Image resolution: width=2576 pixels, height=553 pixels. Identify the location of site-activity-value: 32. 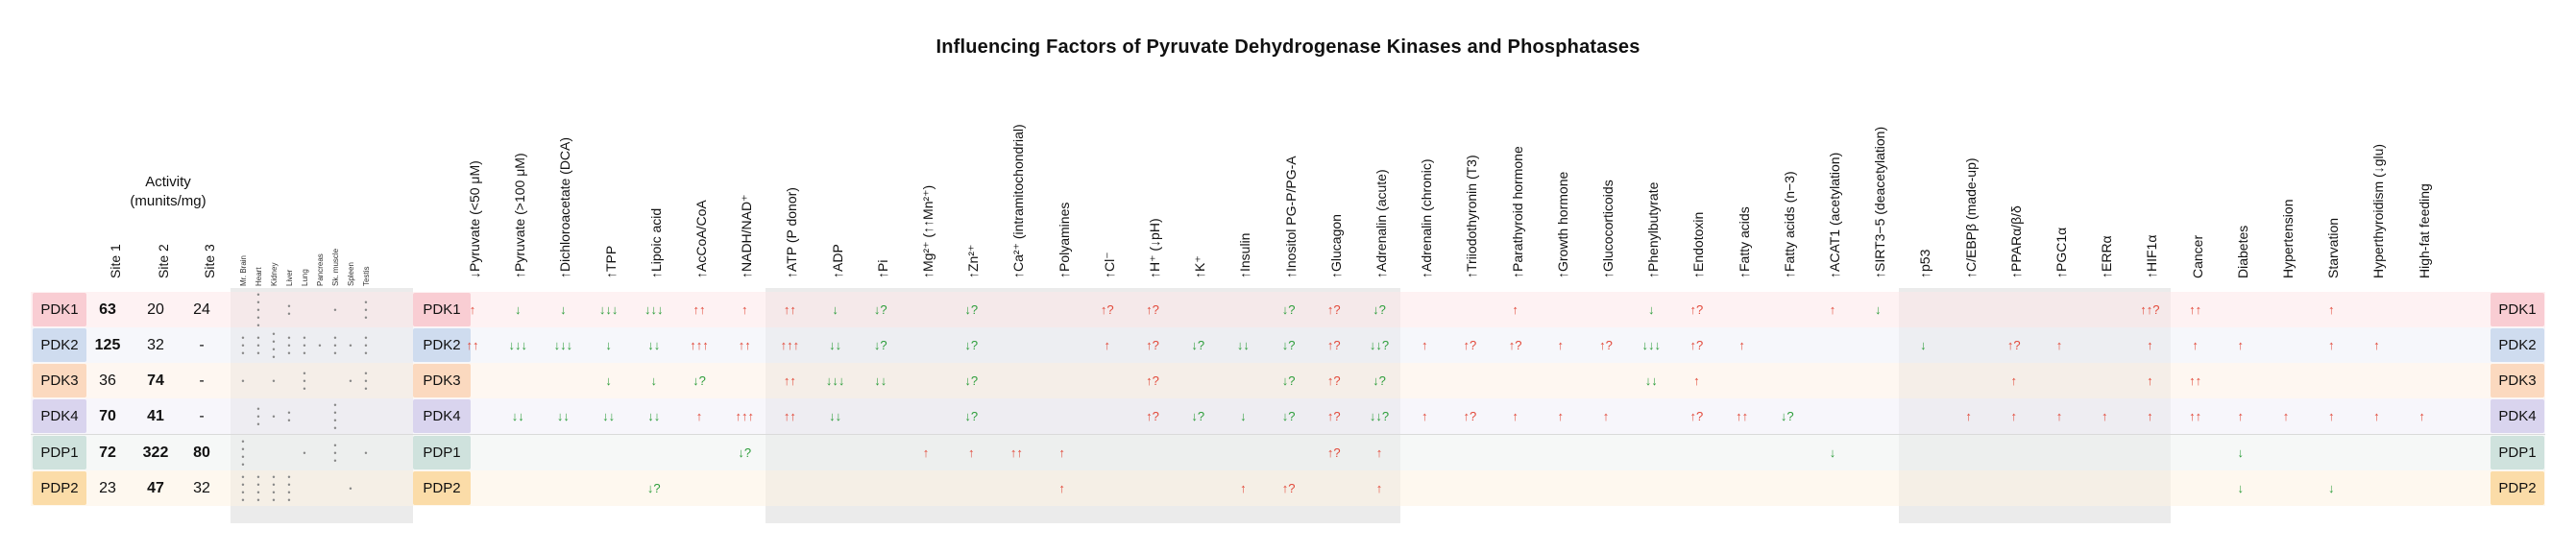
(155, 345).